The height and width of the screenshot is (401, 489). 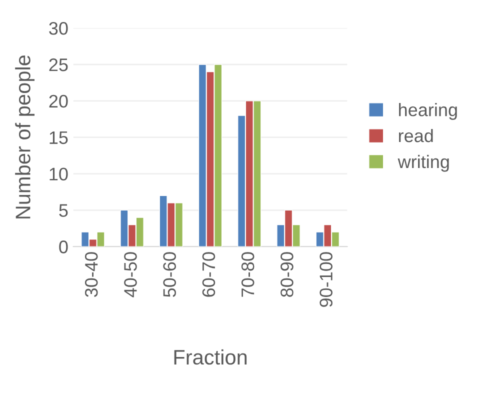 What do you see at coordinates (169, 274) in the screenshot?
I see `x-tick-label: 50-60` at bounding box center [169, 274].